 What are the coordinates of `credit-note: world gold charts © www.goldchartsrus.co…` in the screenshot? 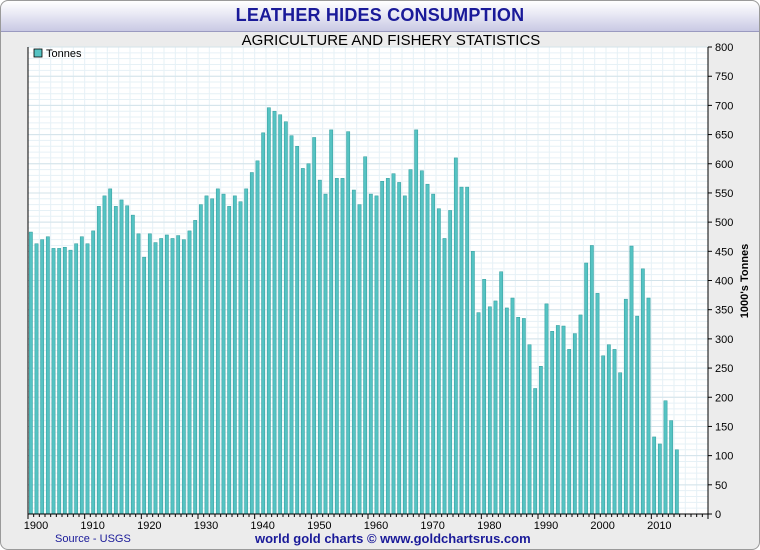 It's located at (393, 538).